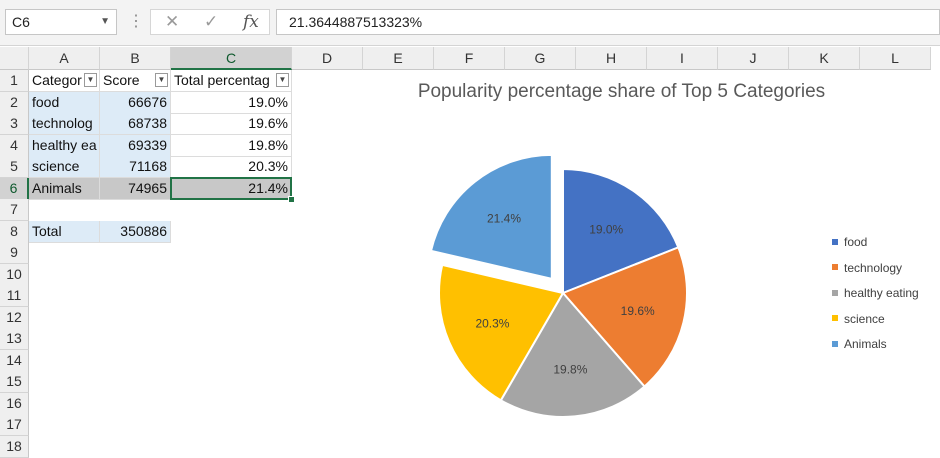 This screenshot has height=458, width=940. What do you see at coordinates (608, 22) in the screenshot?
I see `formula-input: 21.3644887513323%` at bounding box center [608, 22].